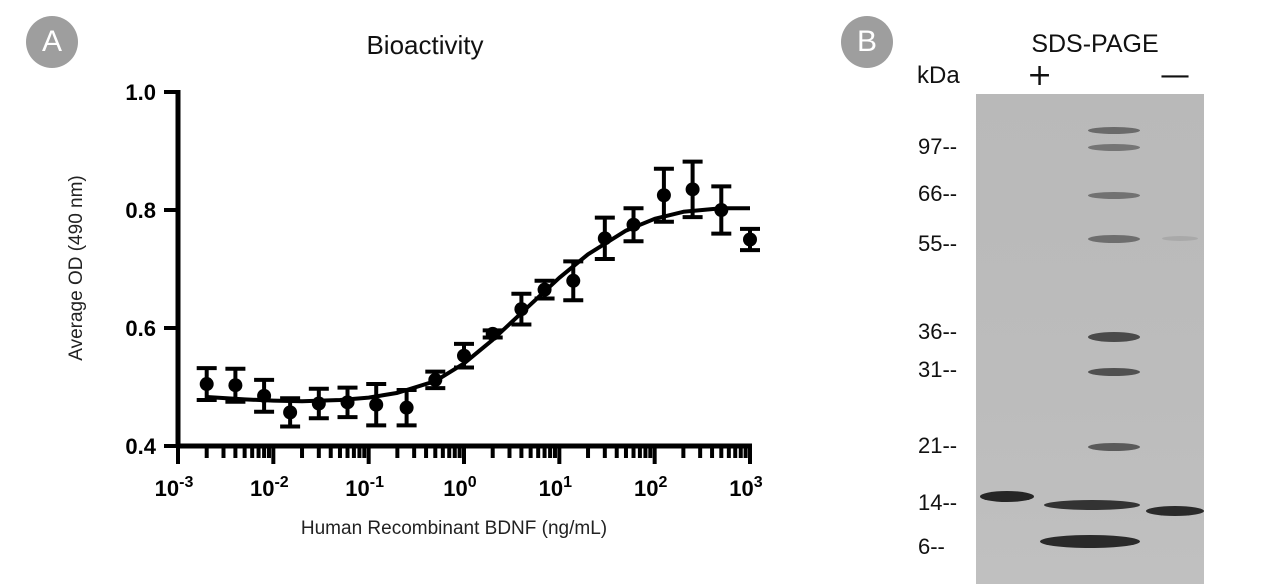 The height and width of the screenshot is (584, 1263). What do you see at coordinates (938, 243) in the screenshot?
I see `marker-label: 55--` at bounding box center [938, 243].